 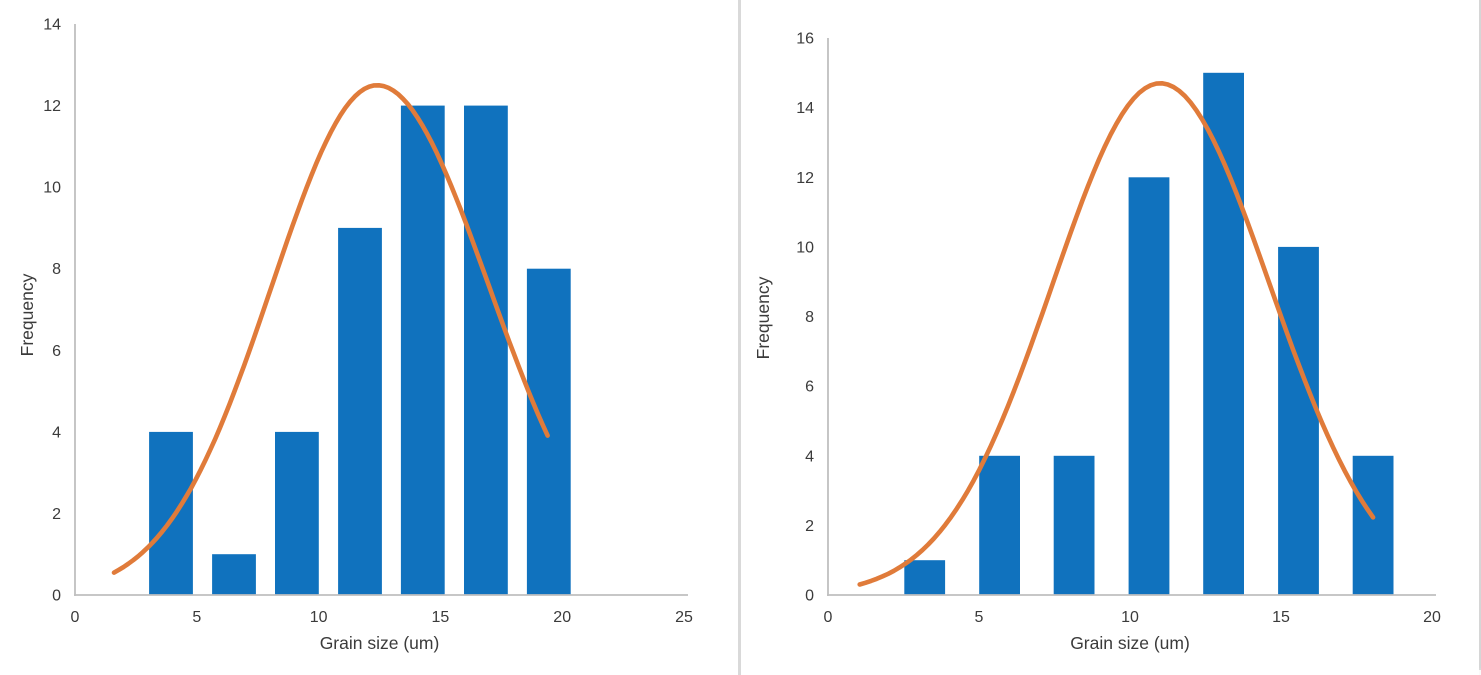 What do you see at coordinates (805, 39) in the screenshot?
I see `y-tick-label: 16` at bounding box center [805, 39].